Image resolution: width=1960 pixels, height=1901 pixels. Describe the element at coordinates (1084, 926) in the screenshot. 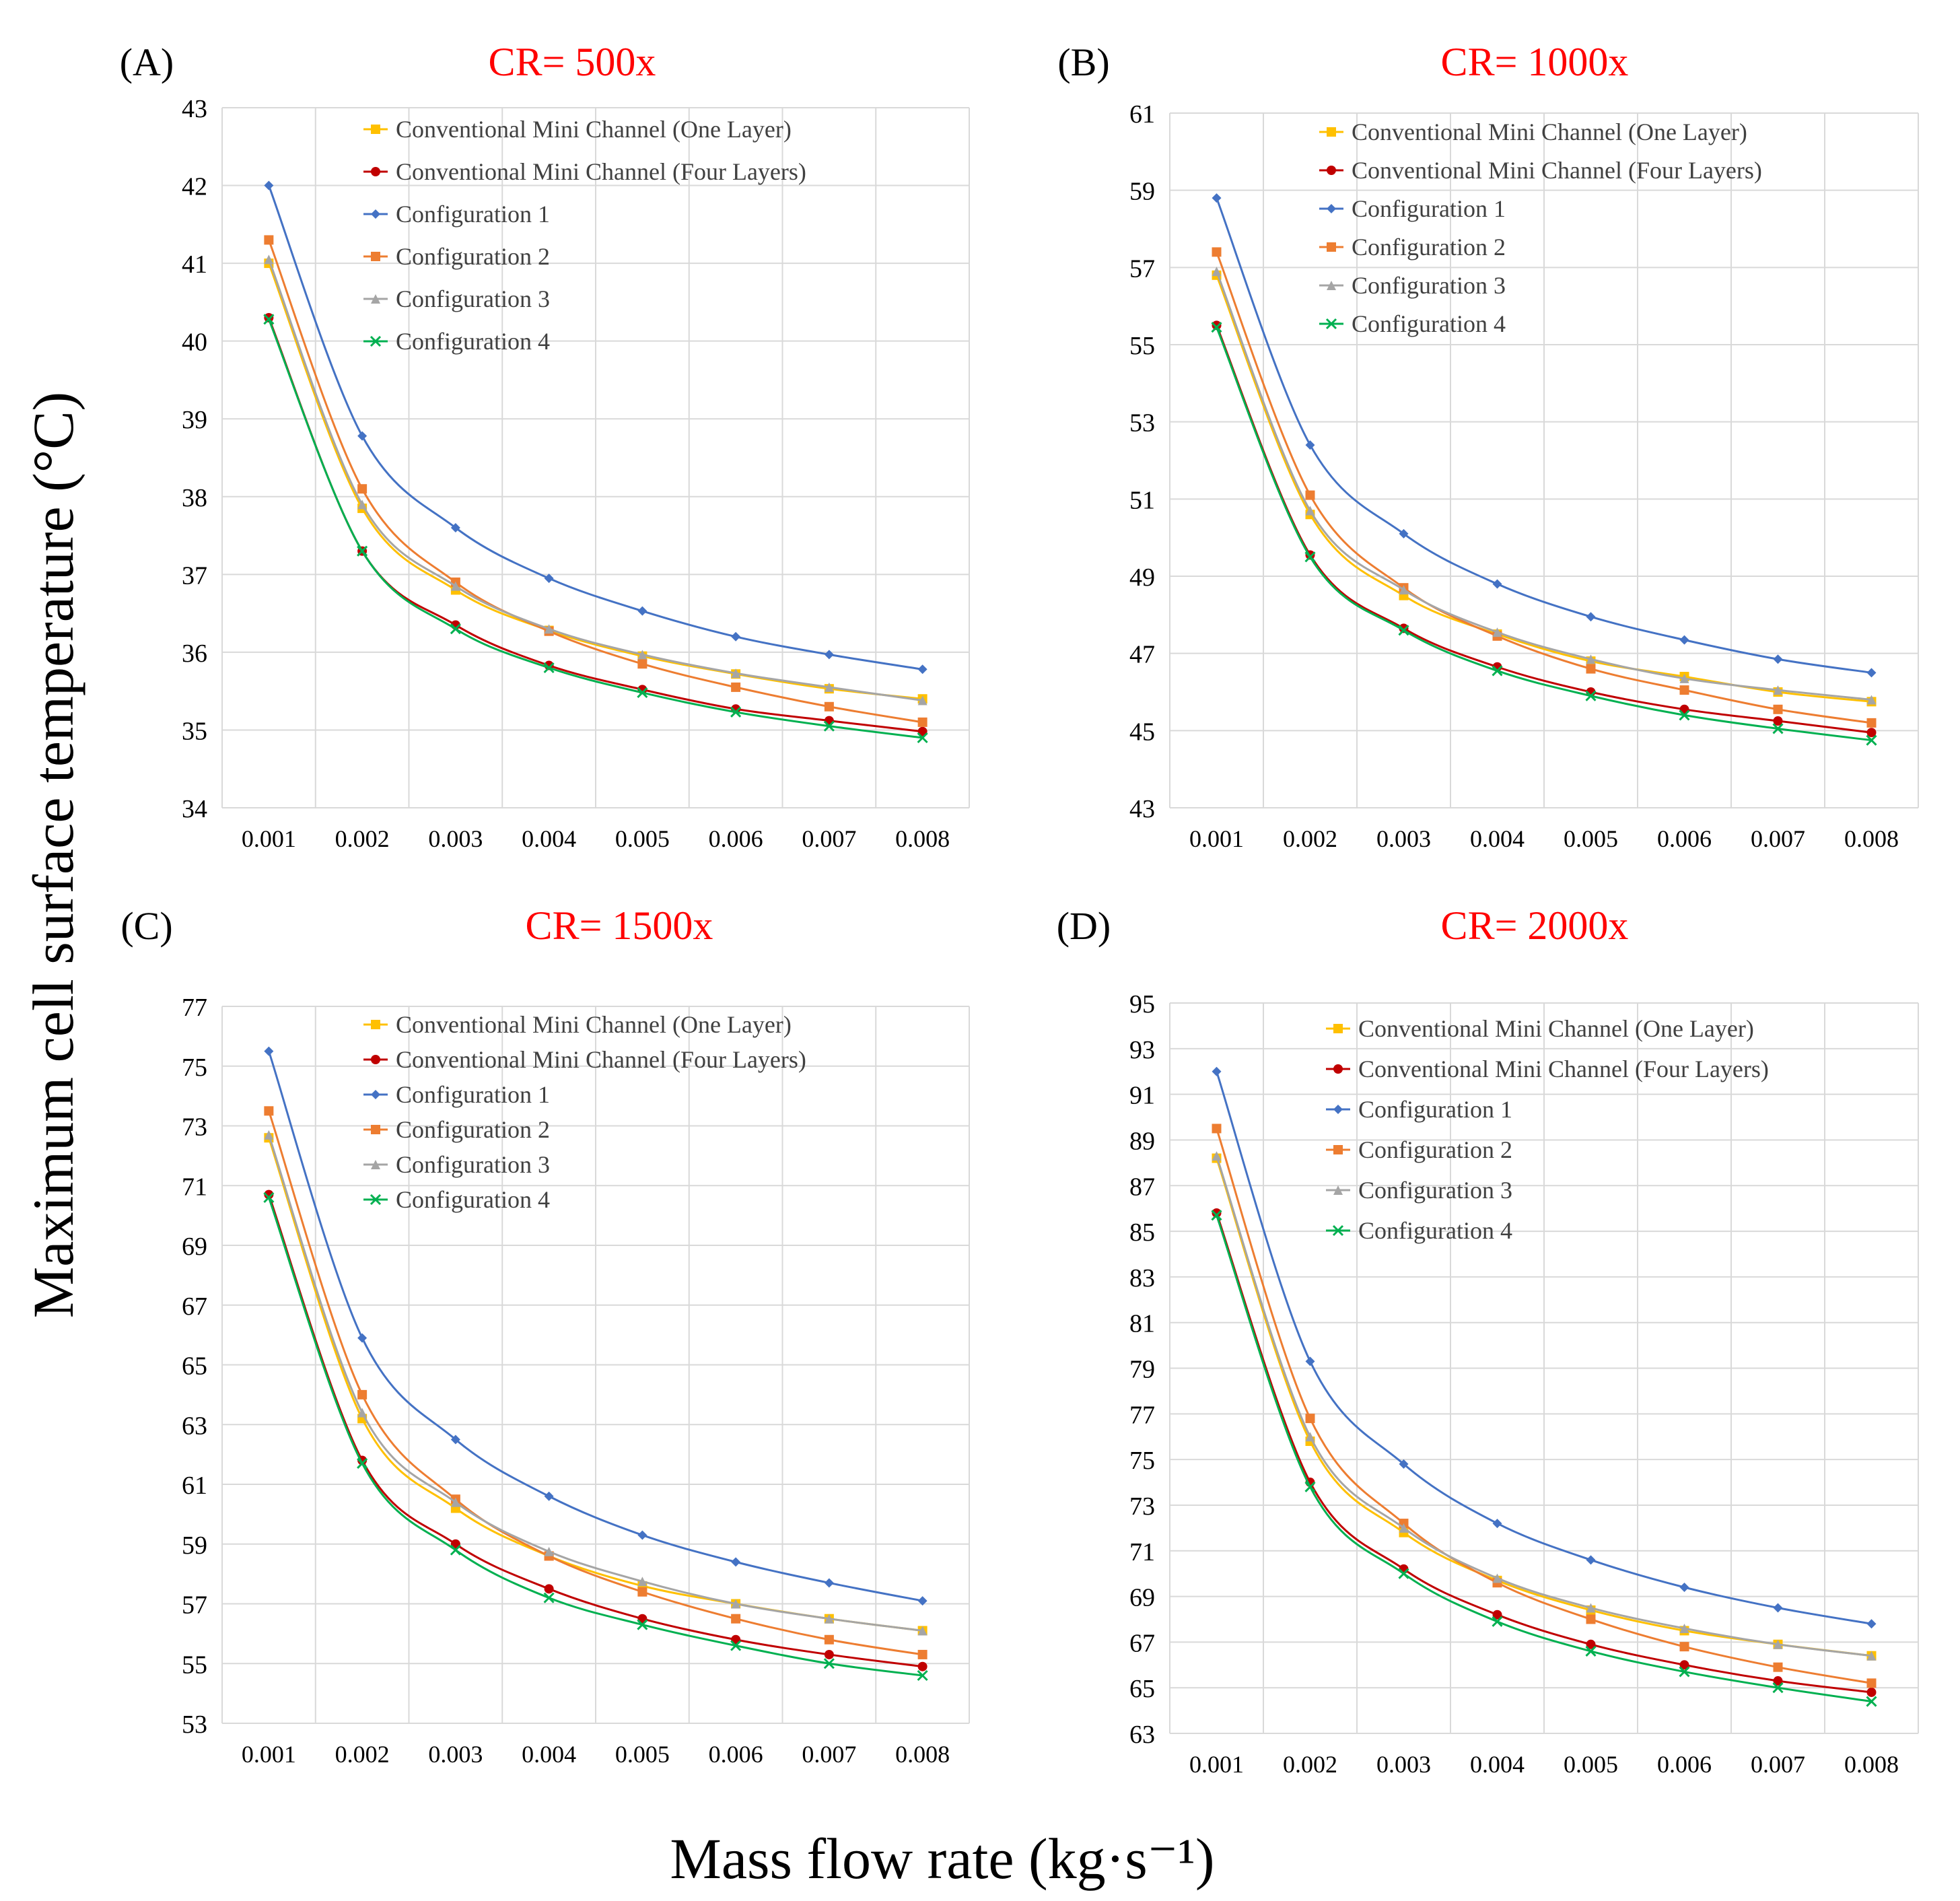

I see `panel-label: (D)` at that location.